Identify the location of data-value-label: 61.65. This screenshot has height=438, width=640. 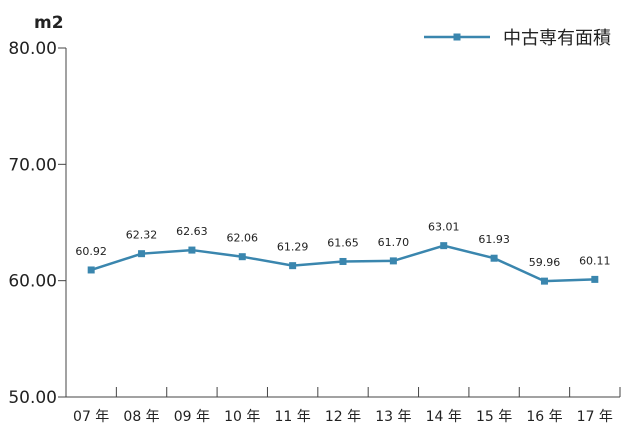
(343, 242).